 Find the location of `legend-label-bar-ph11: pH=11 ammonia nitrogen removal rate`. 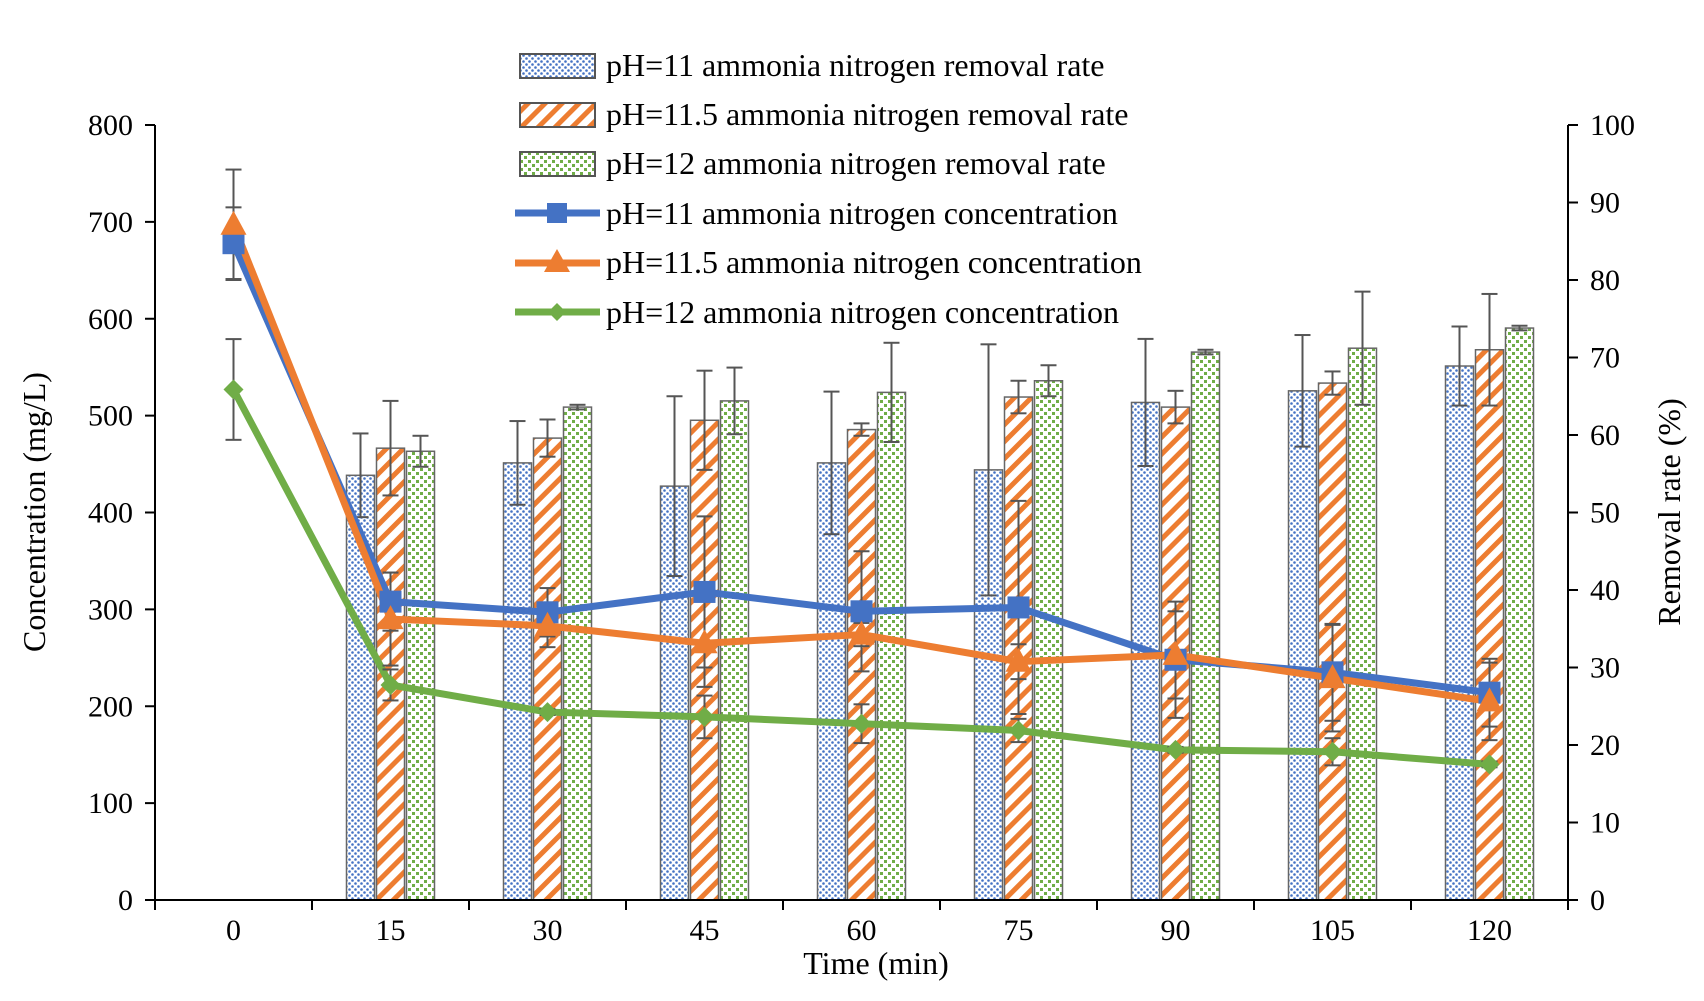

legend-label-bar-ph11: pH=11 ammonia nitrogen removal rate is located at coordinates (855, 65).